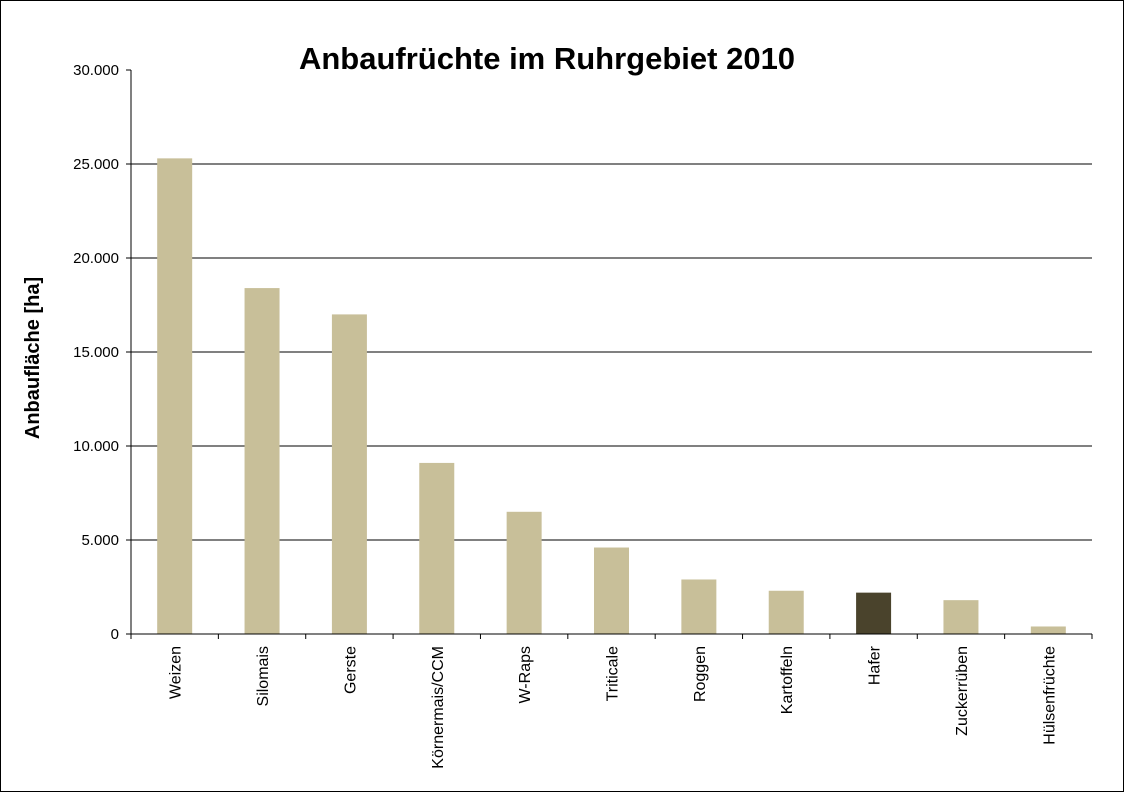 The image size is (1124, 793). What do you see at coordinates (1049, 695) in the screenshot?
I see `x-tick-label: Hülsenfrüchte` at bounding box center [1049, 695].